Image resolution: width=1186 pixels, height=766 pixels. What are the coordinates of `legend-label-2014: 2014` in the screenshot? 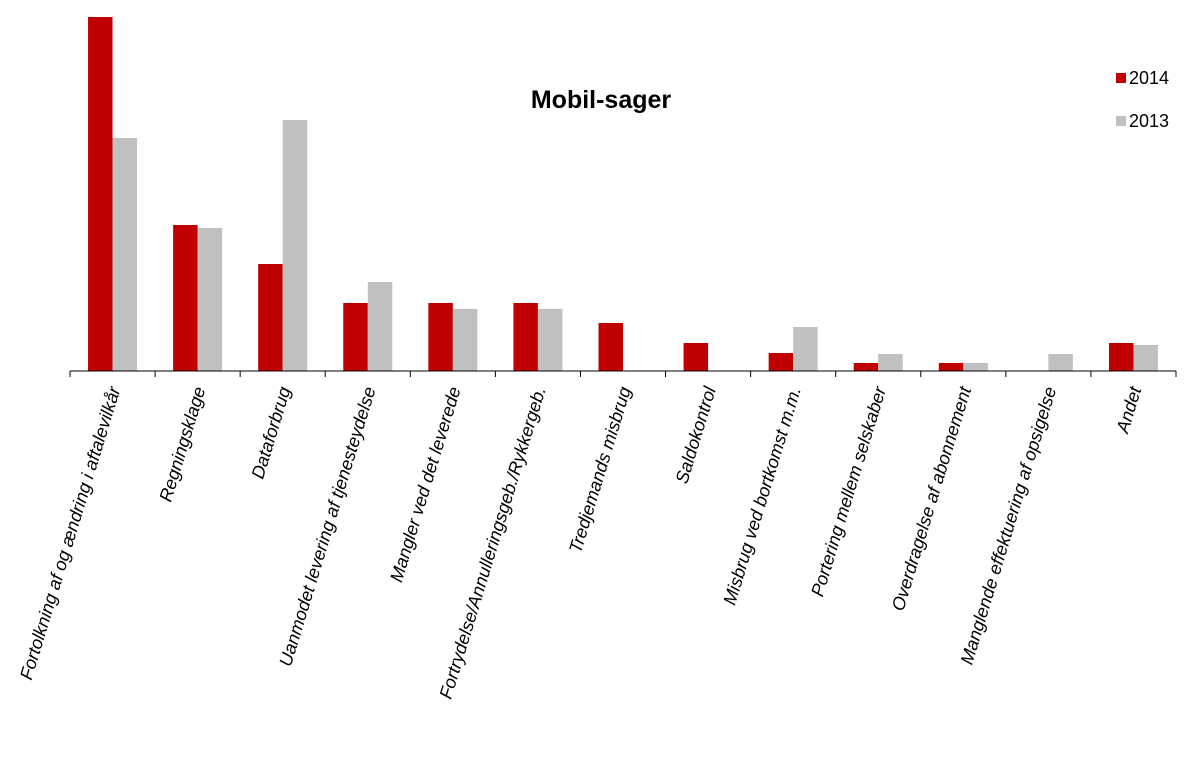 It's located at (1149, 78).